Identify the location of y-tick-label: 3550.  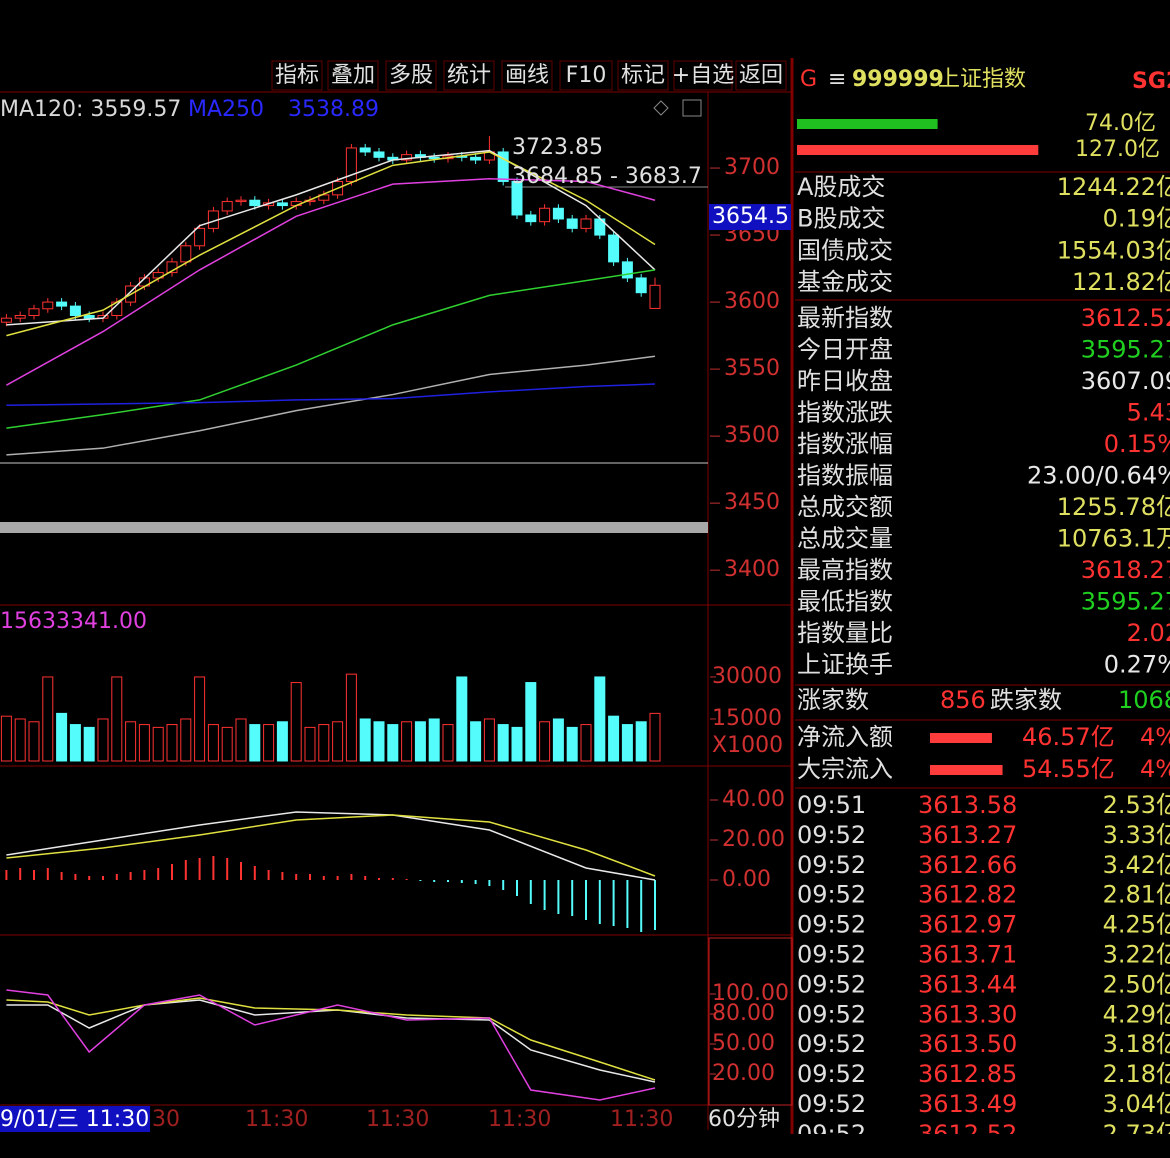
(752, 368).